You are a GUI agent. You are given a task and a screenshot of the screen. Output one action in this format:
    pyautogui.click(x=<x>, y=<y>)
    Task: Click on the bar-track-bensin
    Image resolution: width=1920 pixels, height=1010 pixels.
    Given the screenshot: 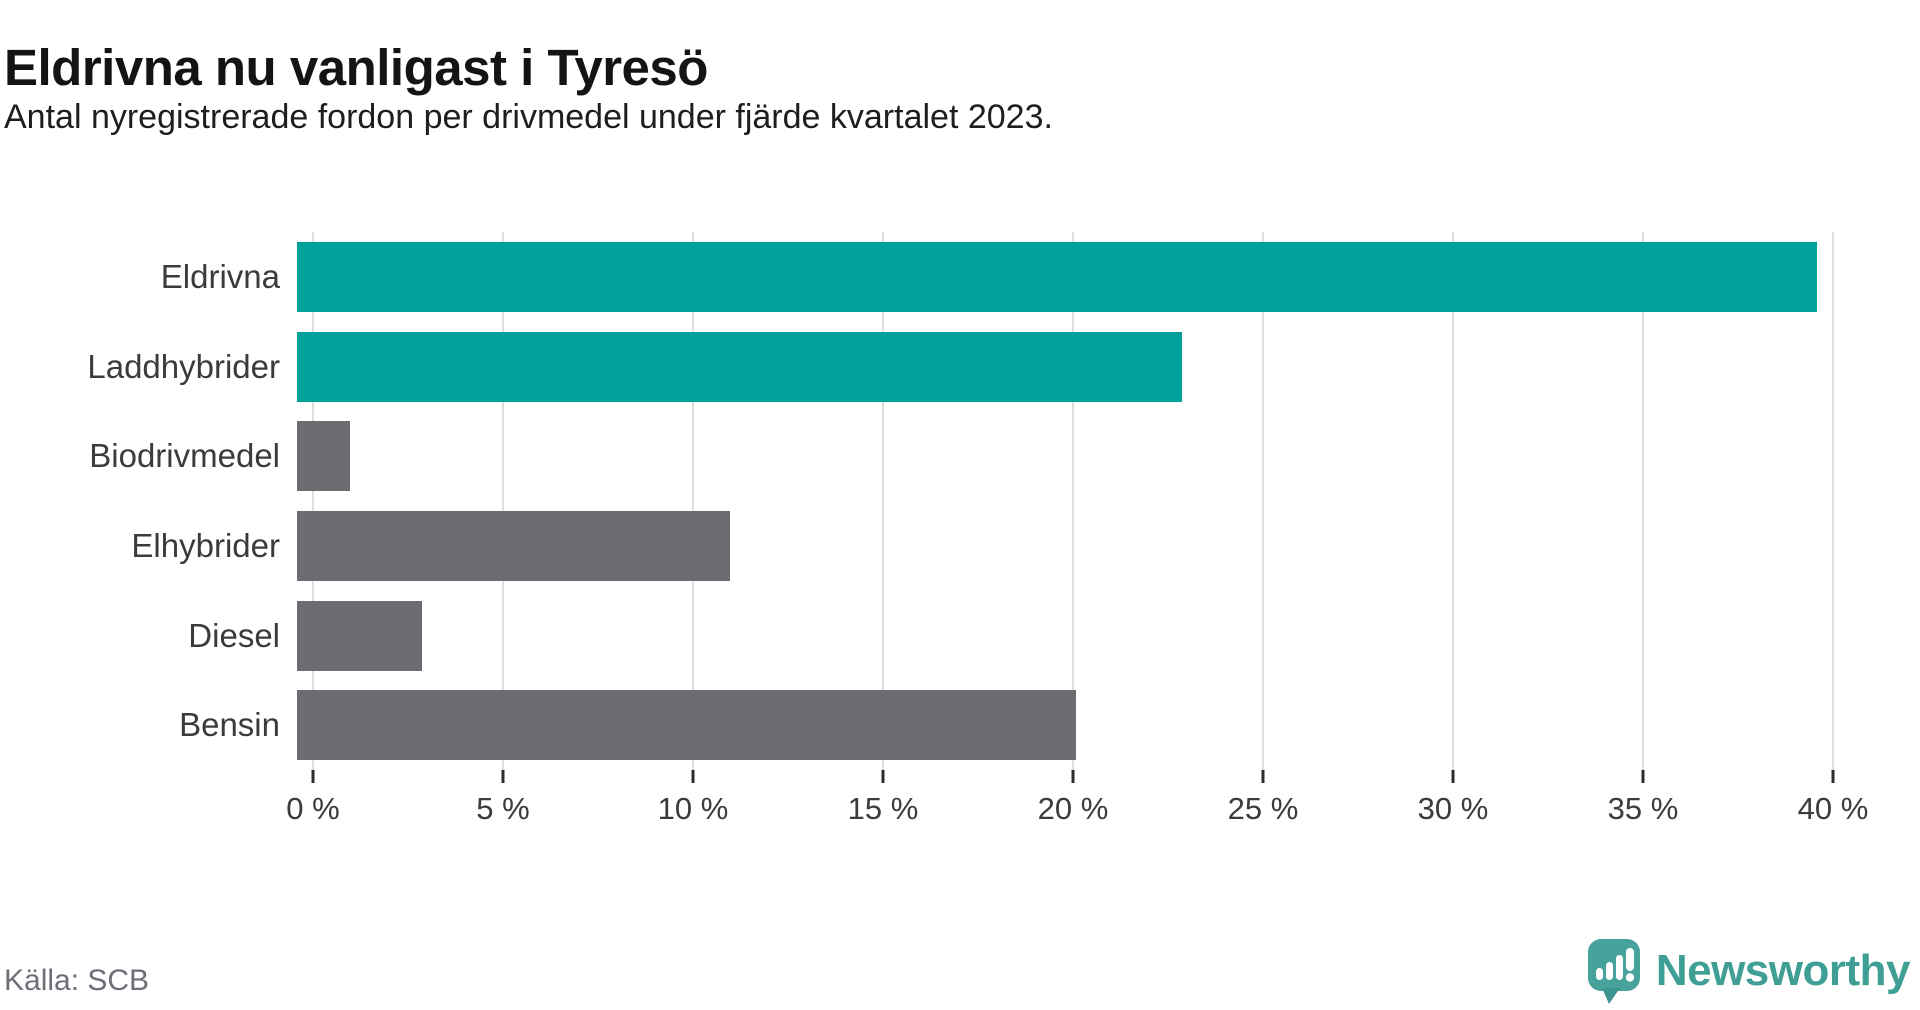 What is the action you would take?
    pyautogui.click(x=1057, y=725)
    